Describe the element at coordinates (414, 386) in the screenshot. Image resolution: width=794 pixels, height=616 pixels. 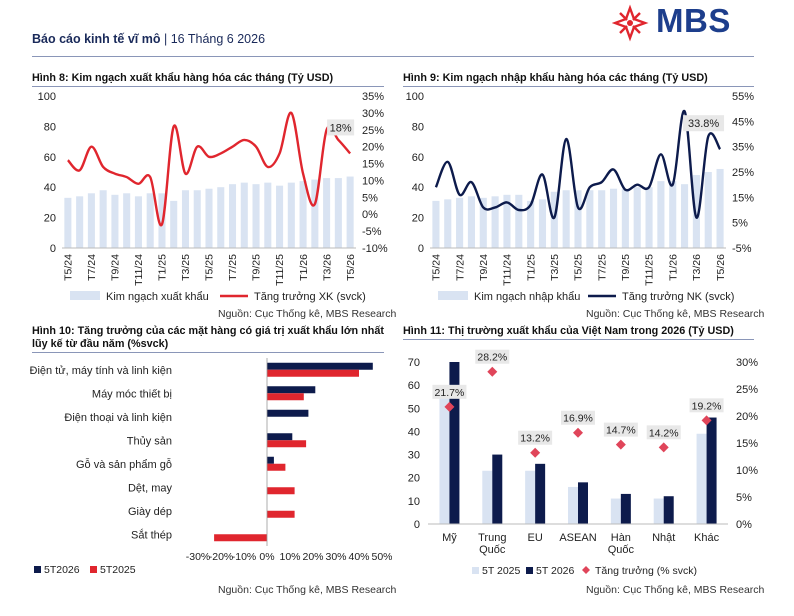
I see `left-axis-tick-label: 60` at that location.